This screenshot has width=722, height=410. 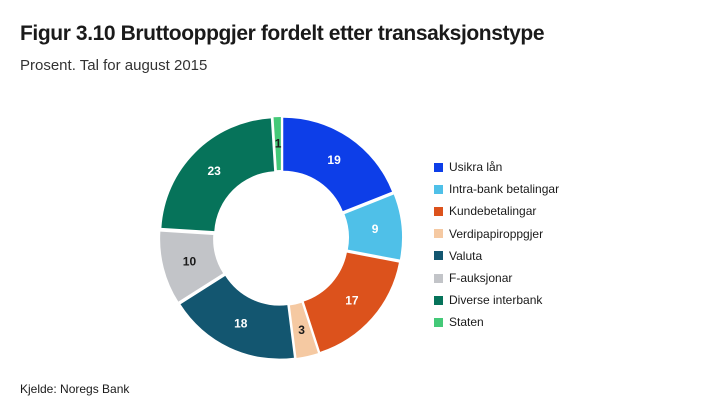 What do you see at coordinates (466, 322) in the screenshot?
I see `legend-label: Staten` at bounding box center [466, 322].